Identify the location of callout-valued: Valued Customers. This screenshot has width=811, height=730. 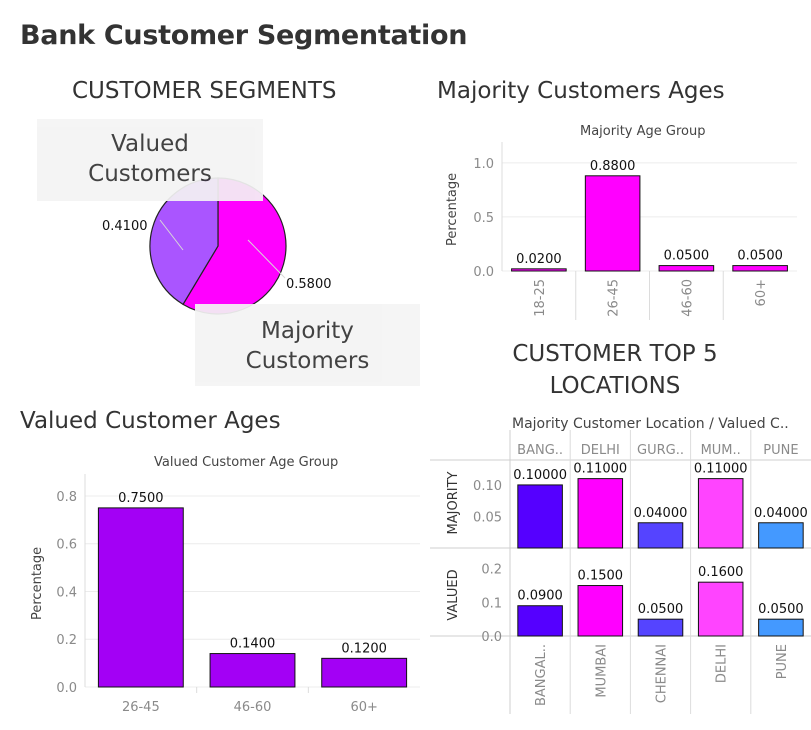
(150, 160).